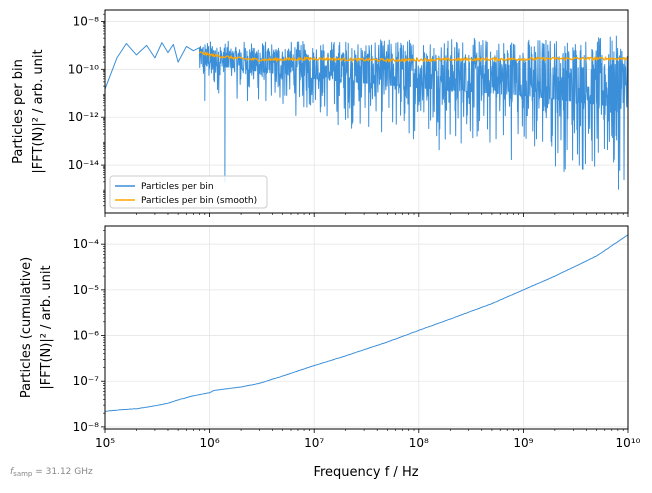  Describe the element at coordinates (628, 443) in the screenshot. I see `bottom-xtick-label: 10¹⁰` at that location.